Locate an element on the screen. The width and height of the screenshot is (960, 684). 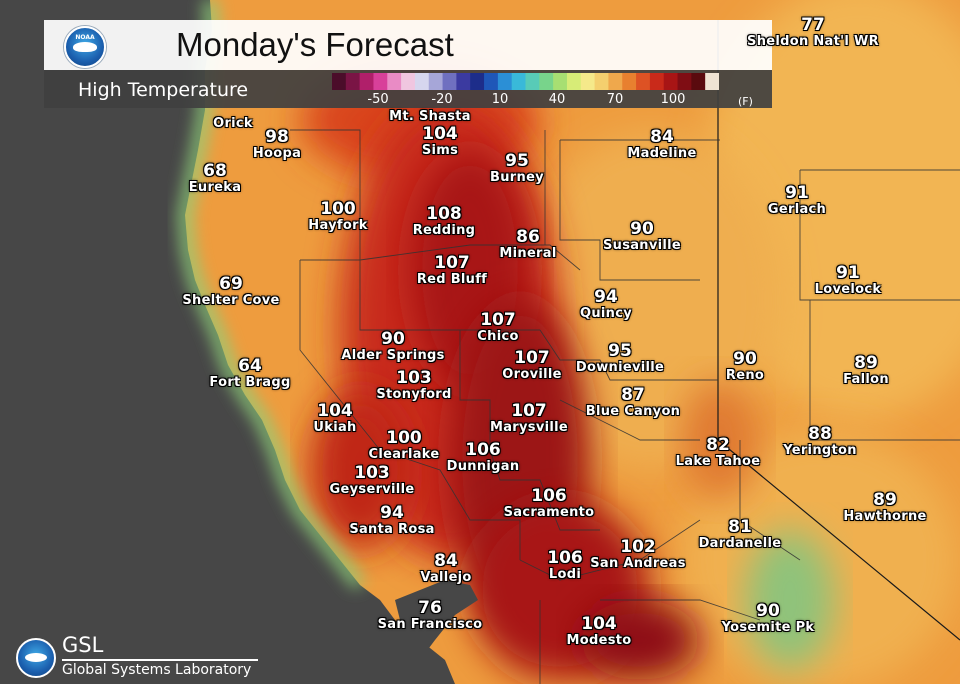
station-name: Santa Rosa is located at coordinates (392, 529).